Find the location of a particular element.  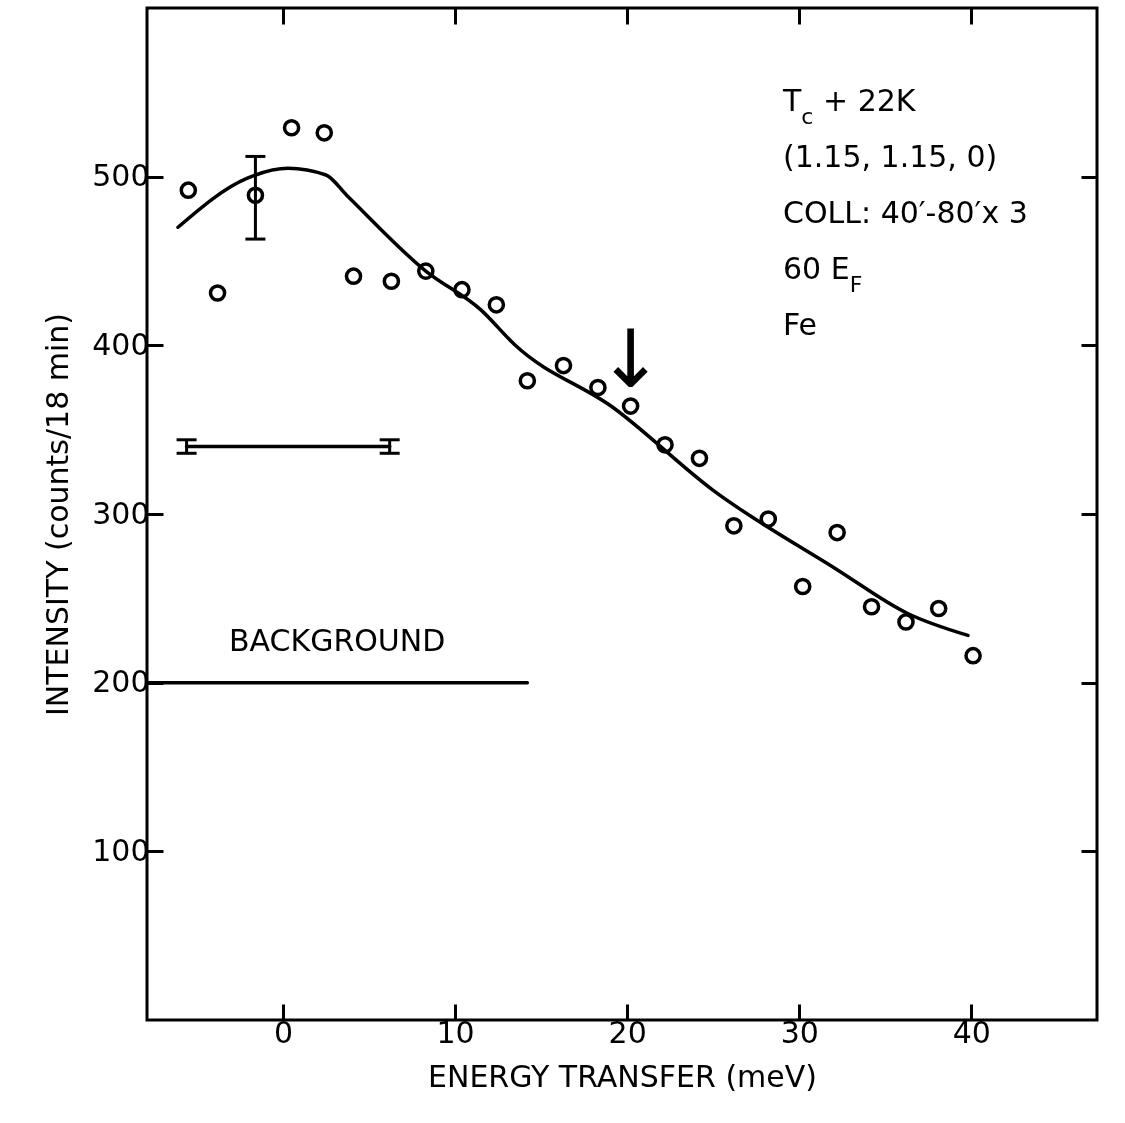

annotation: ↓ is located at coordinates (631, 360).